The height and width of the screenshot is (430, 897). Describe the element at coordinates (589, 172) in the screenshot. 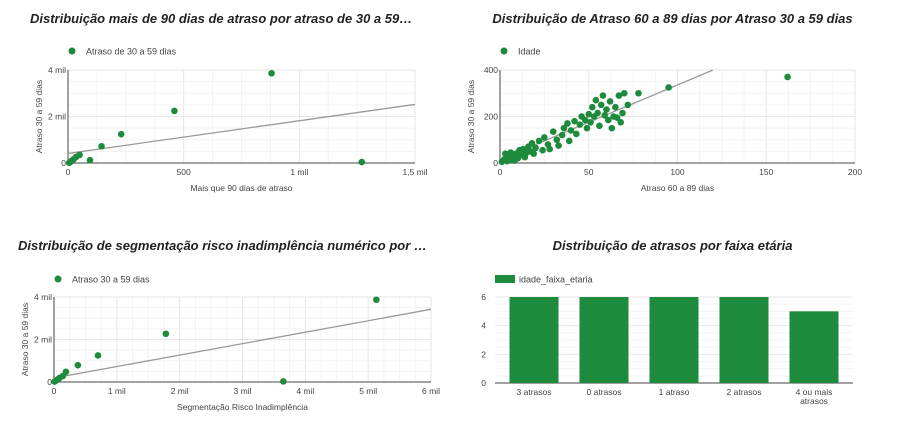

I see `x-tick-label: 50` at that location.